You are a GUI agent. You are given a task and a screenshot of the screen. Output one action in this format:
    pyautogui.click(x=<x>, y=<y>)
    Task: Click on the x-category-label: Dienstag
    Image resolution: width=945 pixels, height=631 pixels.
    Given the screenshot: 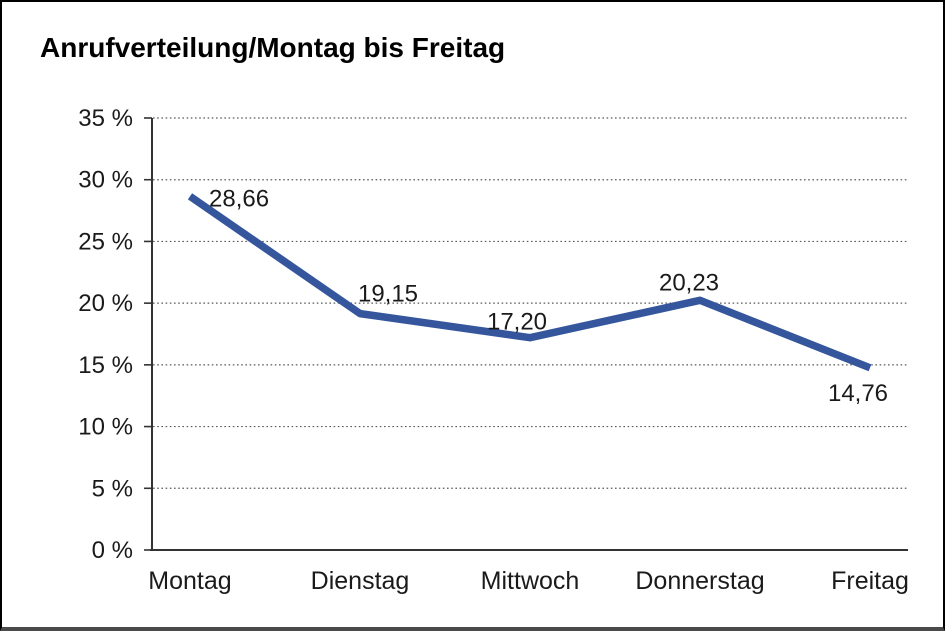 What is the action you would take?
    pyautogui.click(x=360, y=581)
    